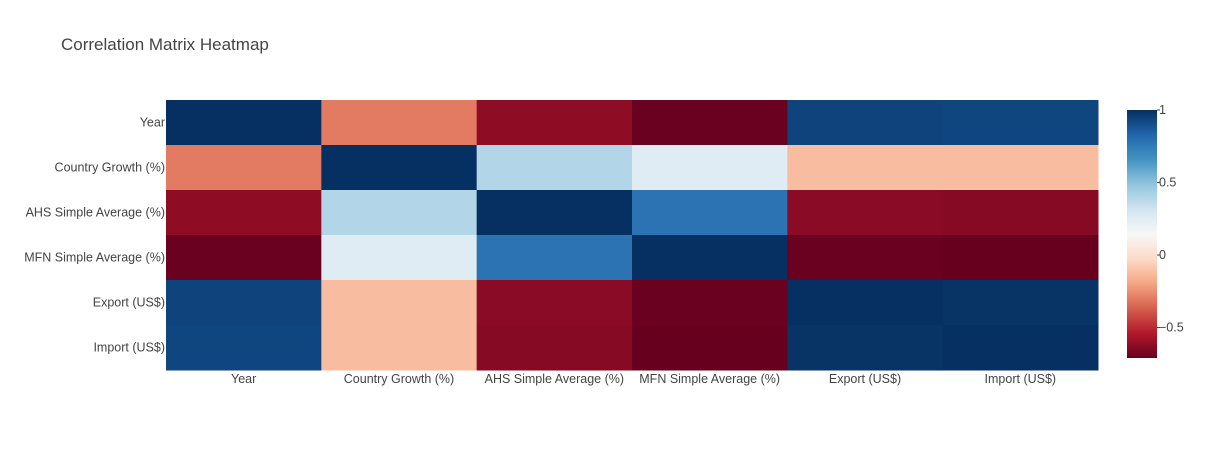  I want to click on x-tick-label: Country Growth (%), so click(399, 379).